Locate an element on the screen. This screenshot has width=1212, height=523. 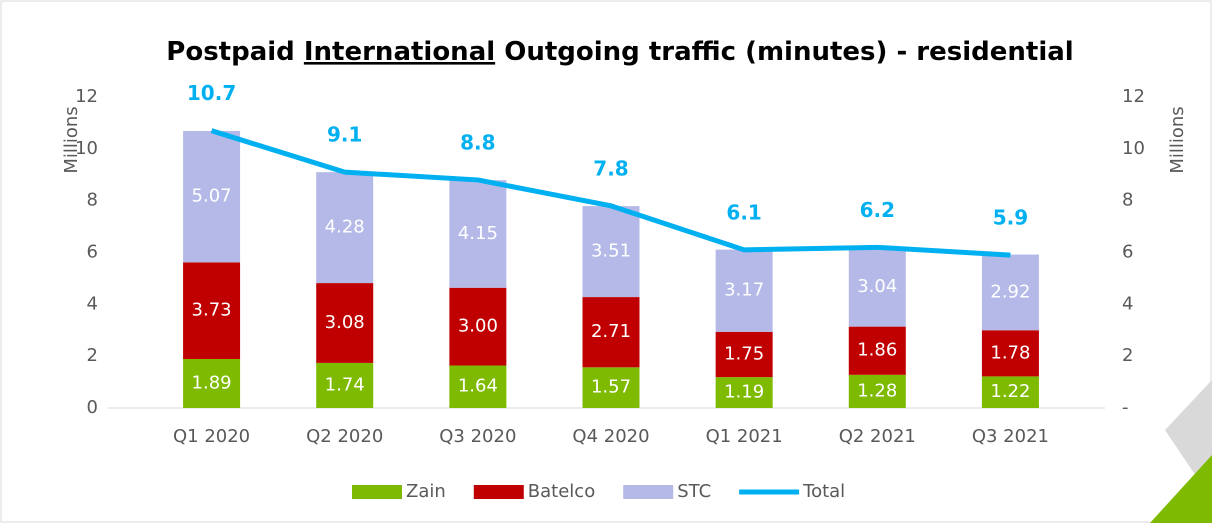
data-label: 2.71 is located at coordinates (611, 331).